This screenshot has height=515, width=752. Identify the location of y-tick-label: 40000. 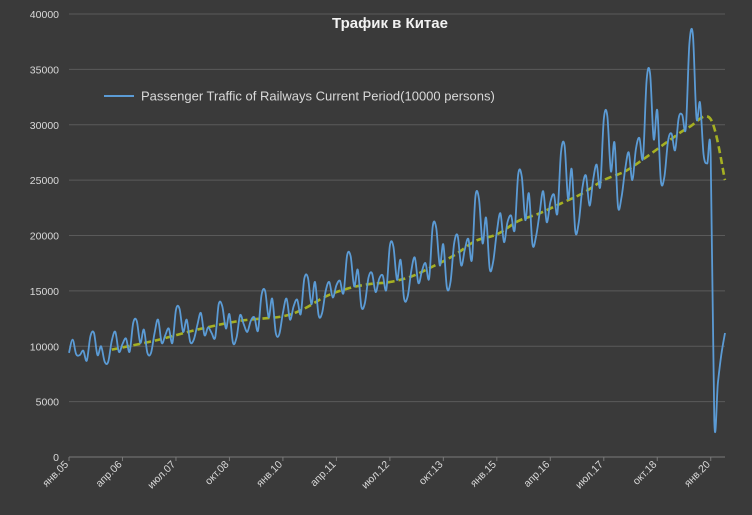
(44, 15).